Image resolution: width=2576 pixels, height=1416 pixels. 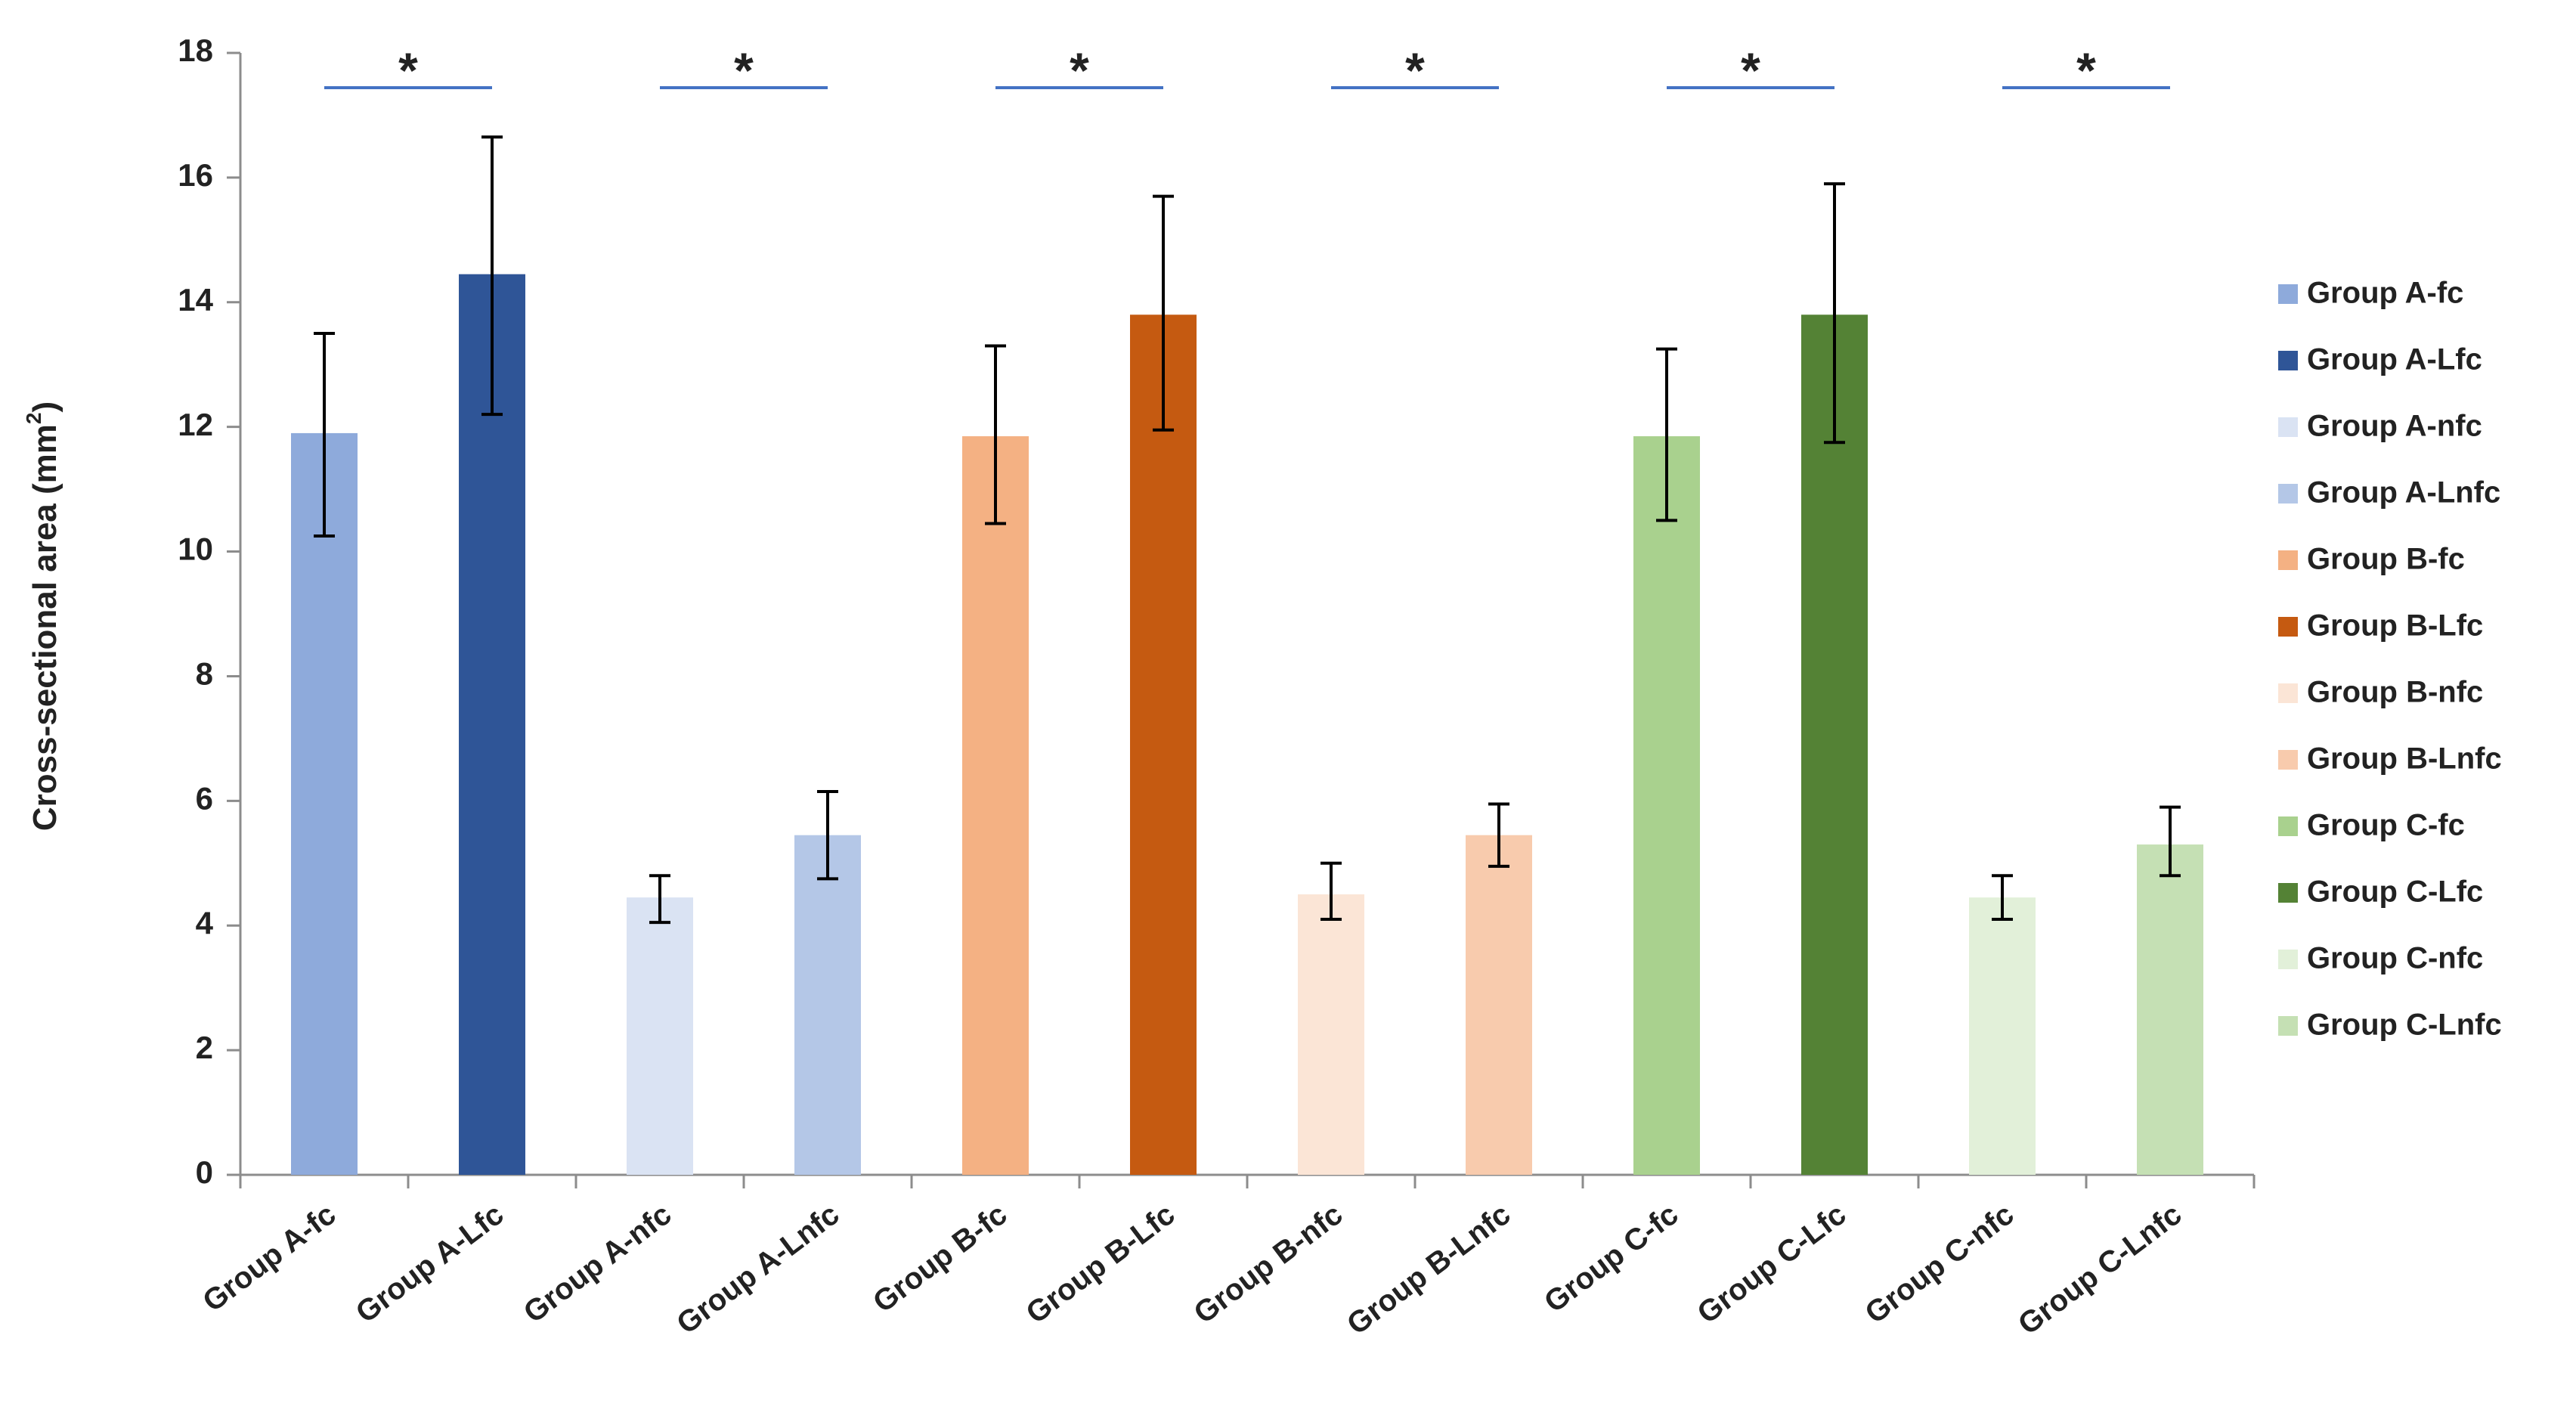 I want to click on y-axis-label: Cross-sectional area (mm2), so click(x=42, y=616).